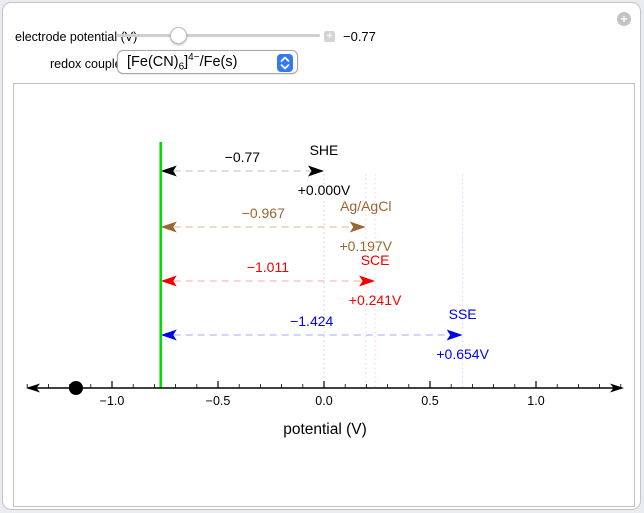  Describe the element at coordinates (181, 67) in the screenshot. I see `formula-subscript: 6` at that location.